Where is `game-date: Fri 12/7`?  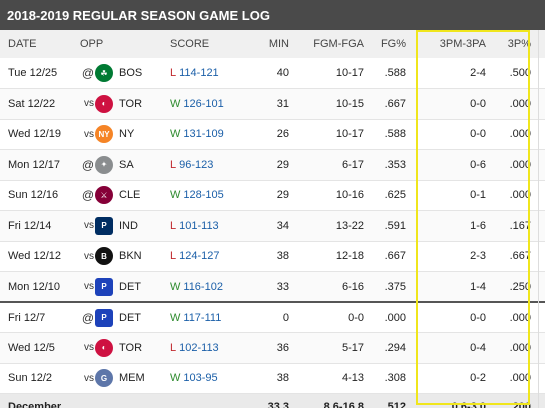 game-date: Fri 12/7 is located at coordinates (27, 317).